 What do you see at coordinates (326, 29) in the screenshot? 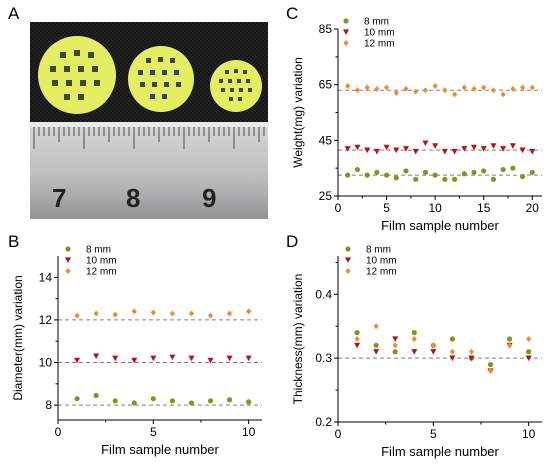
I see `y-tick-label: 85` at bounding box center [326, 29].